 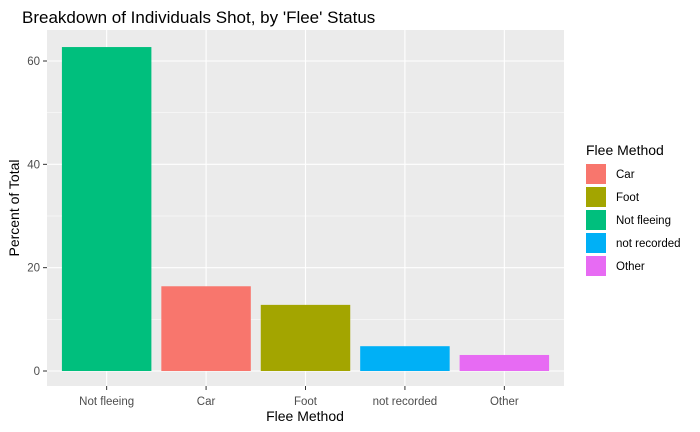 What do you see at coordinates (630, 267) in the screenshot?
I see `legend-label: Other` at bounding box center [630, 267].